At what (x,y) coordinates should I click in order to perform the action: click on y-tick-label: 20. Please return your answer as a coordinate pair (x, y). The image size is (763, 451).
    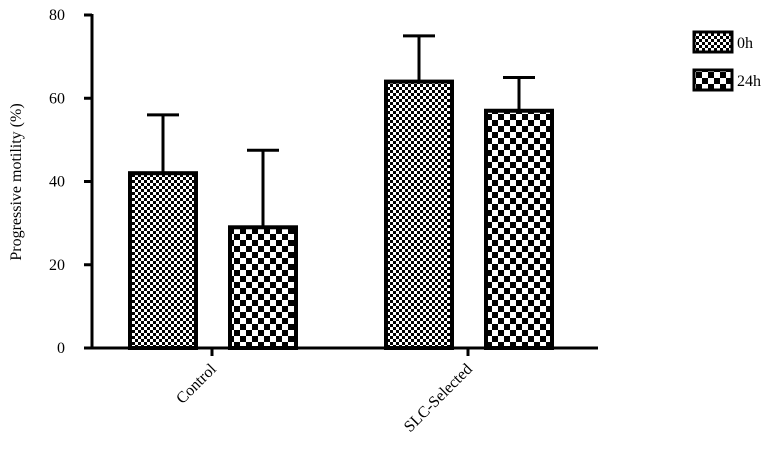
    Looking at the image, I should click on (57, 265).